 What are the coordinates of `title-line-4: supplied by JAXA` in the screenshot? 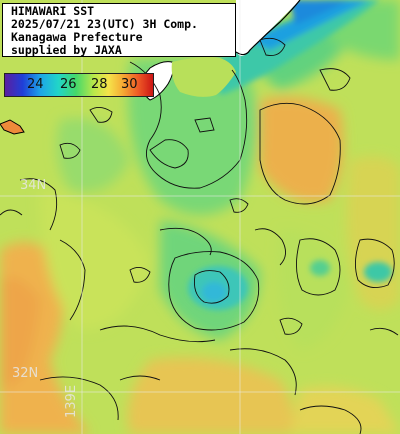 It's located at (66, 50).